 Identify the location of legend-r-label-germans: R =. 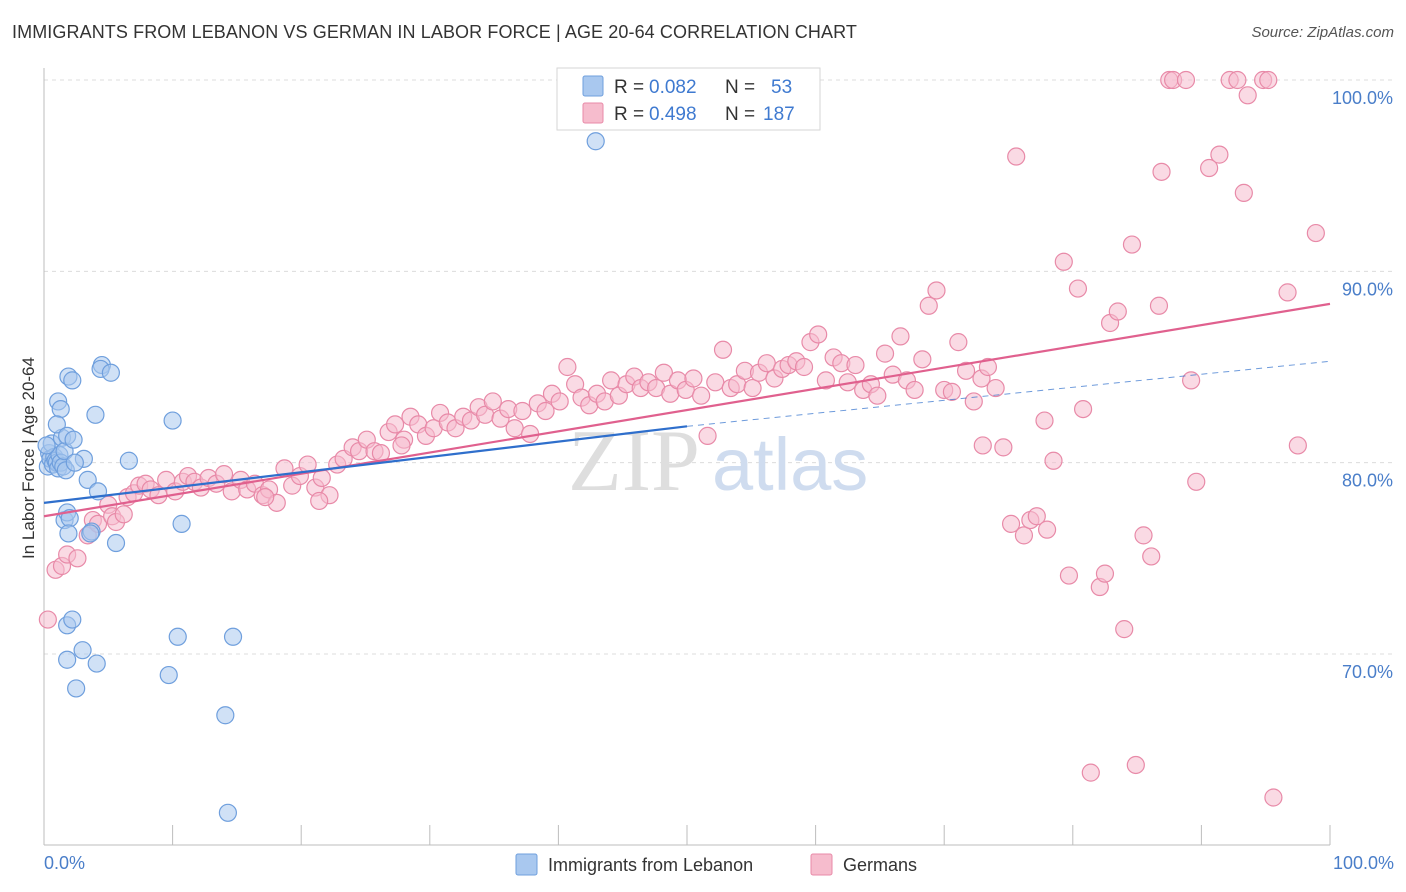
(629, 114).